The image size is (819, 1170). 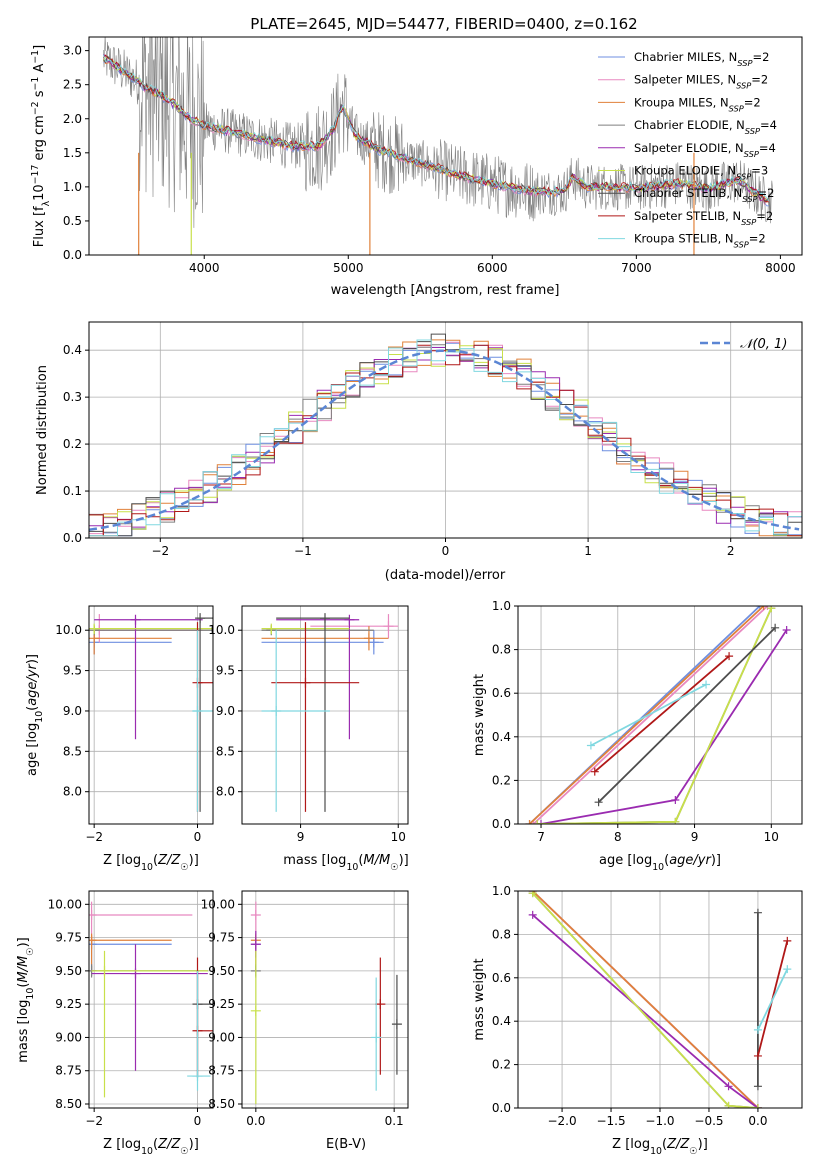 What do you see at coordinates (492, 268) in the screenshot?
I see `x-tick-label: 6000` at bounding box center [492, 268].